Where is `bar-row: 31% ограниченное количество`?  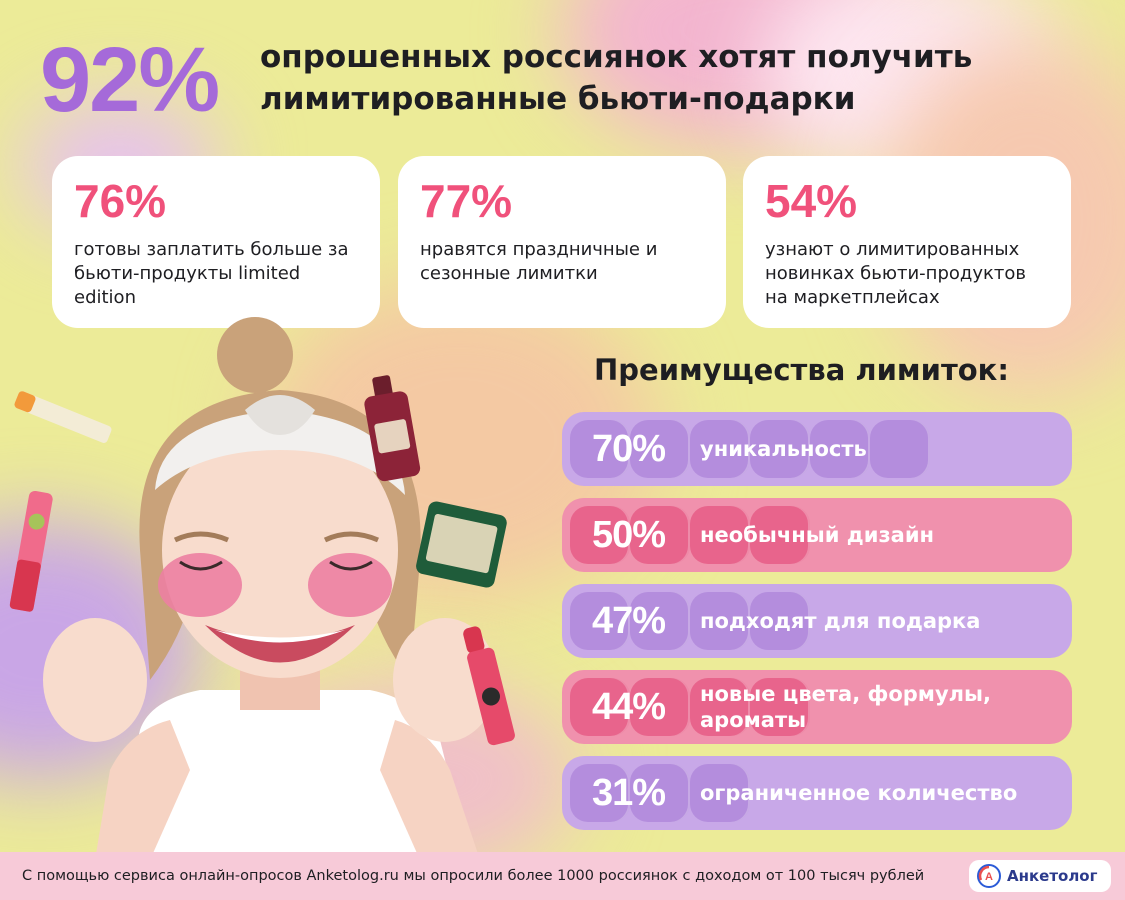 bar-row: 31% ограниченное количество is located at coordinates (817, 793).